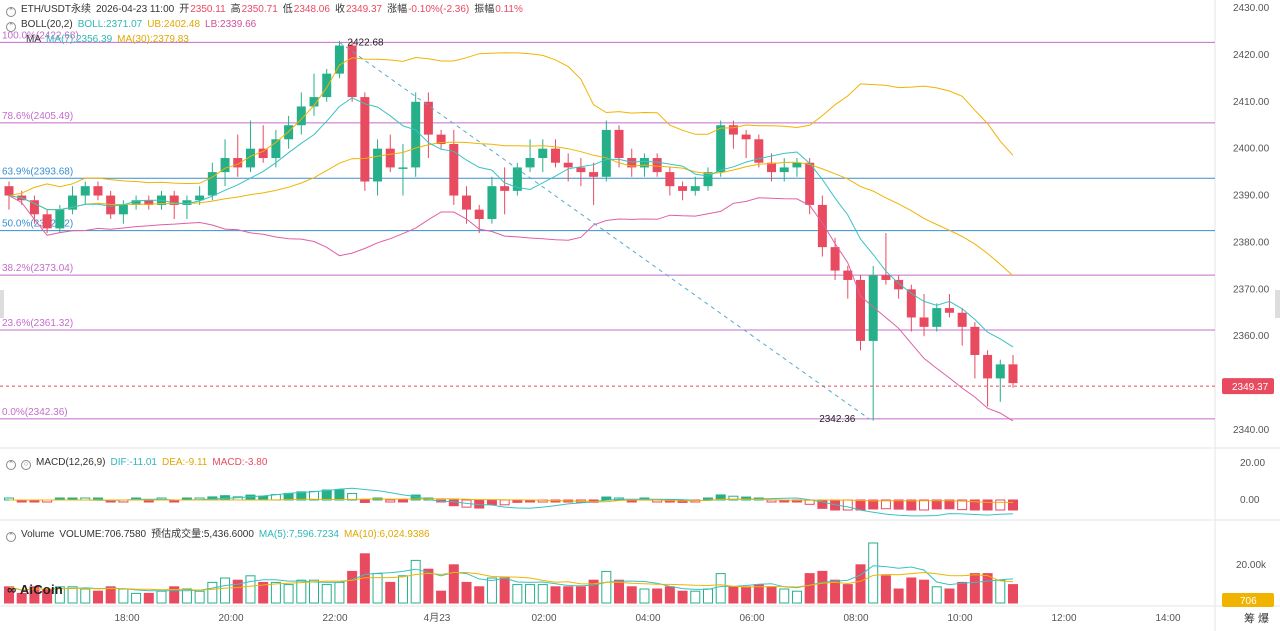  I want to click on open-value: 2350.11, so click(208, 9).